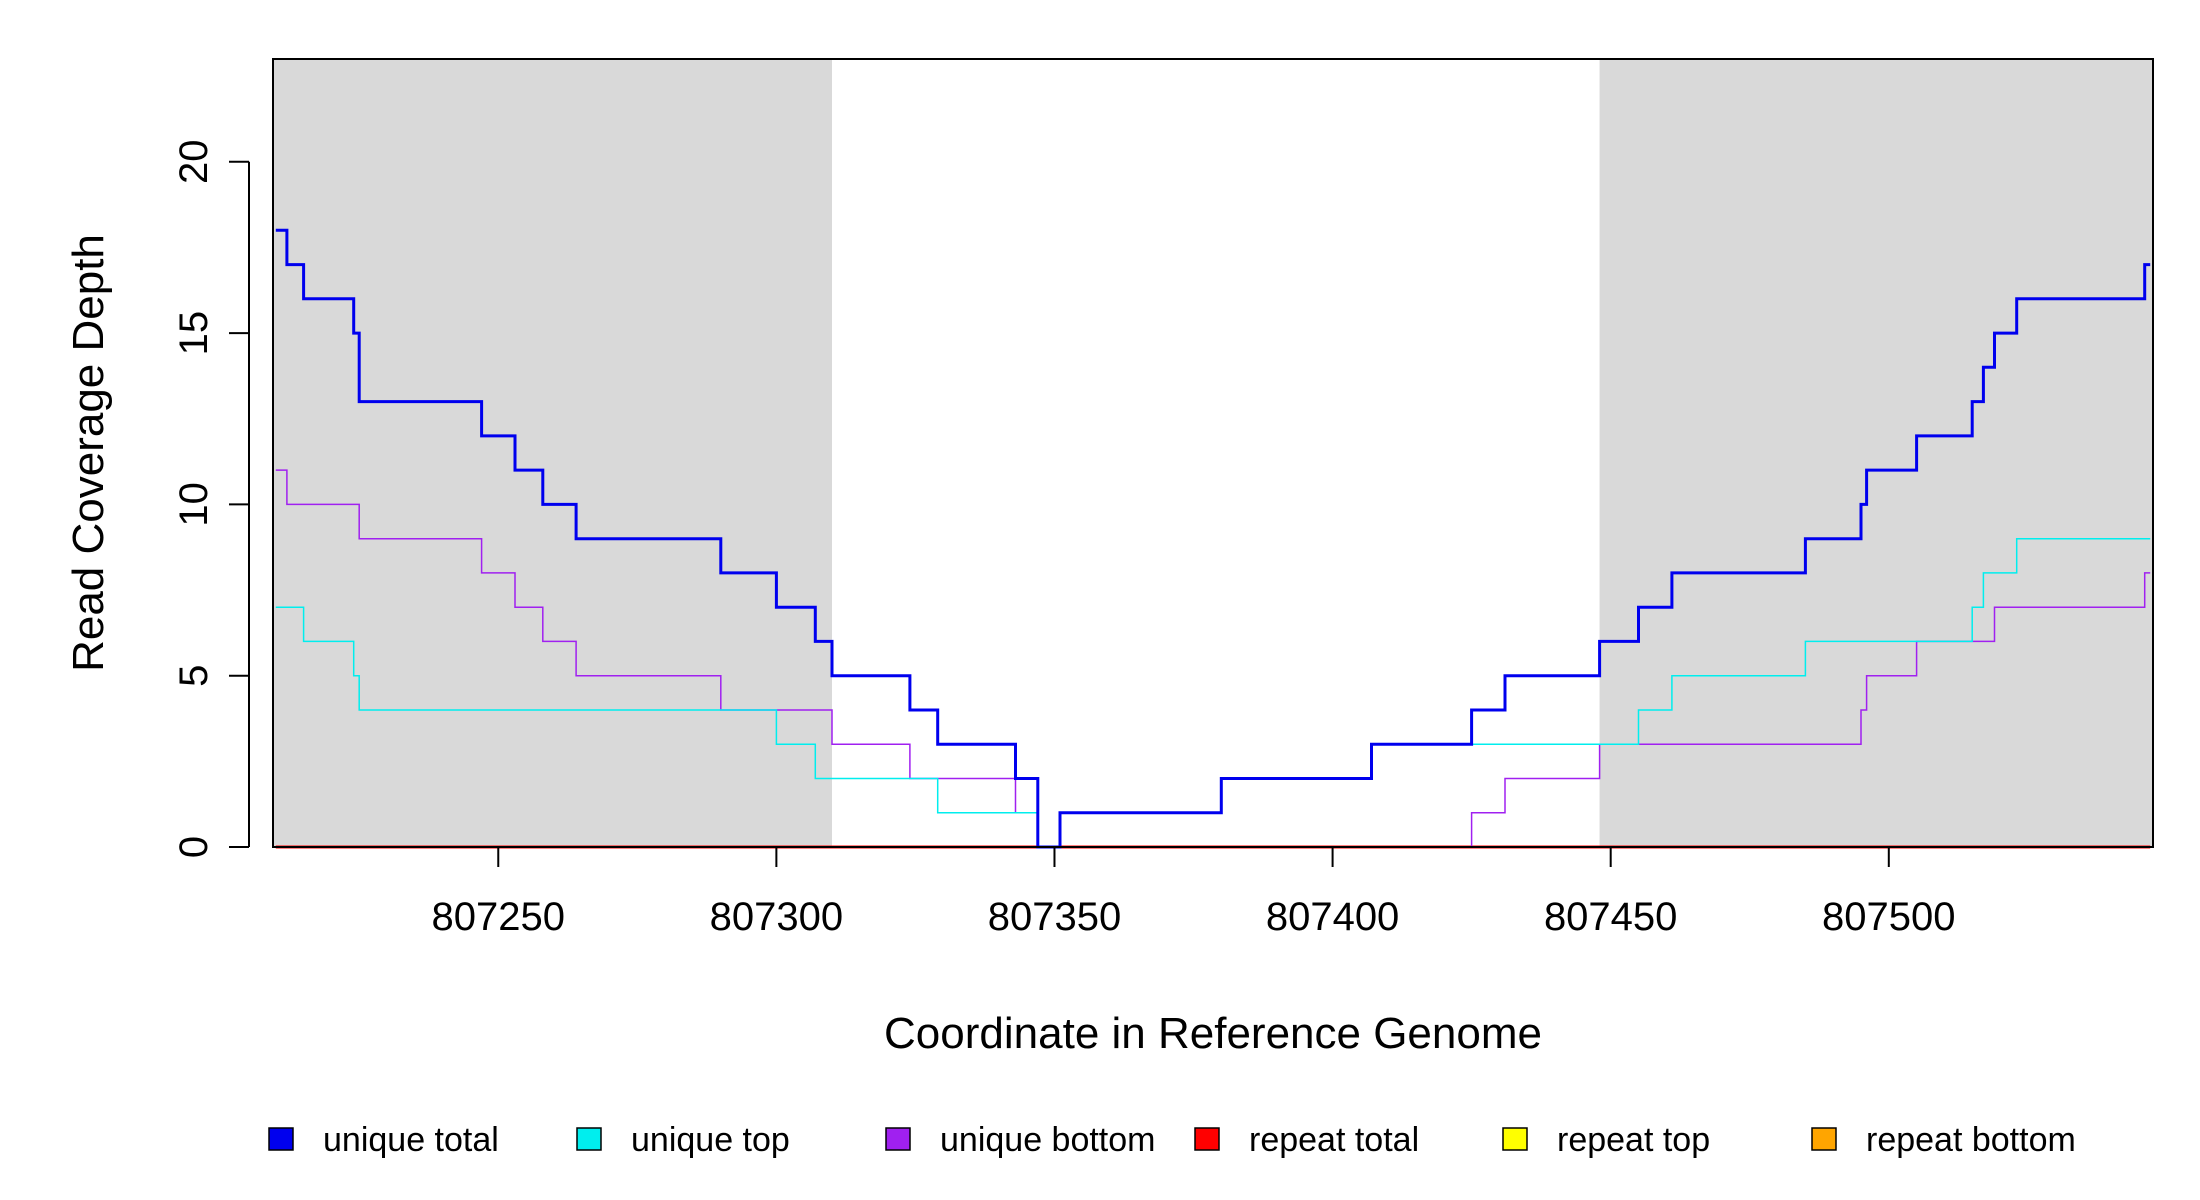  Describe the element at coordinates (1515, 1139) in the screenshot. I see `legend-swatch-repeat-top` at that location.